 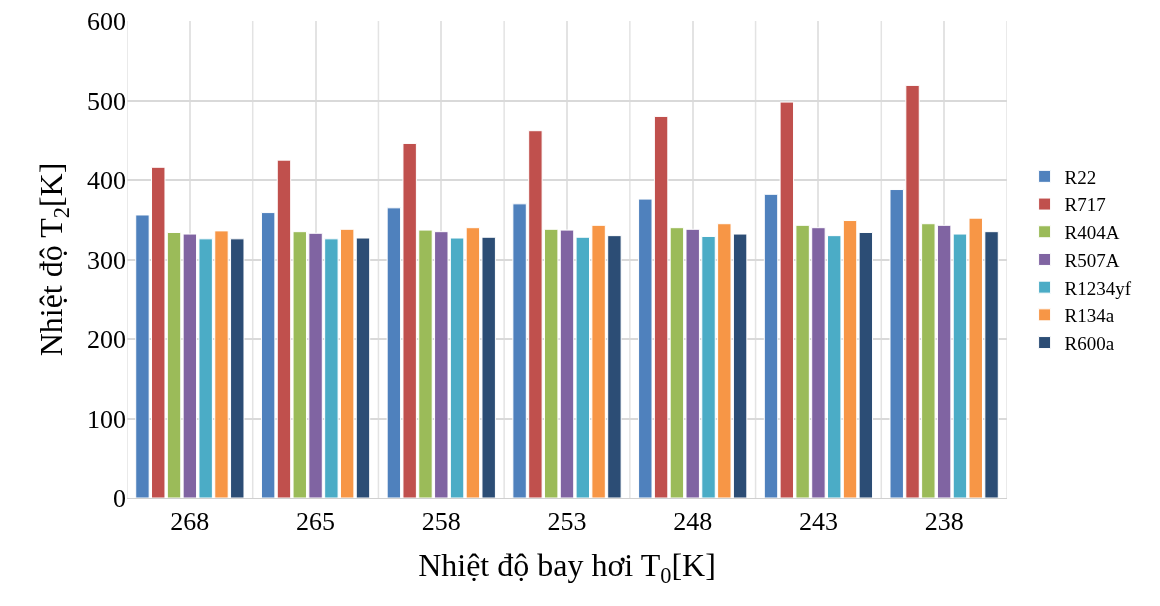 What do you see at coordinates (106, 340) in the screenshot?
I see `y-tick-label: 200` at bounding box center [106, 340].